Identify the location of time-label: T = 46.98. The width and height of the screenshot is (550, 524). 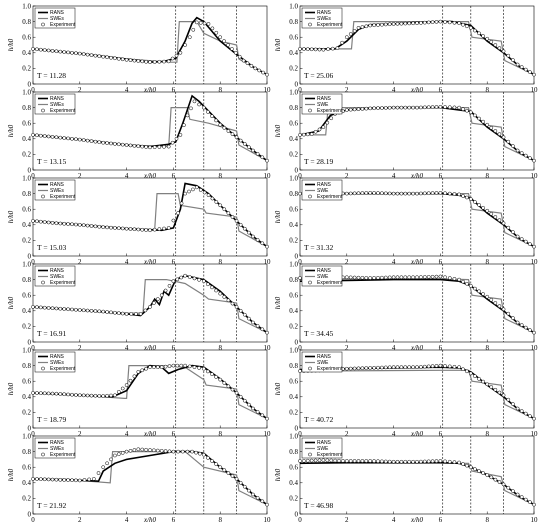
(319, 505).